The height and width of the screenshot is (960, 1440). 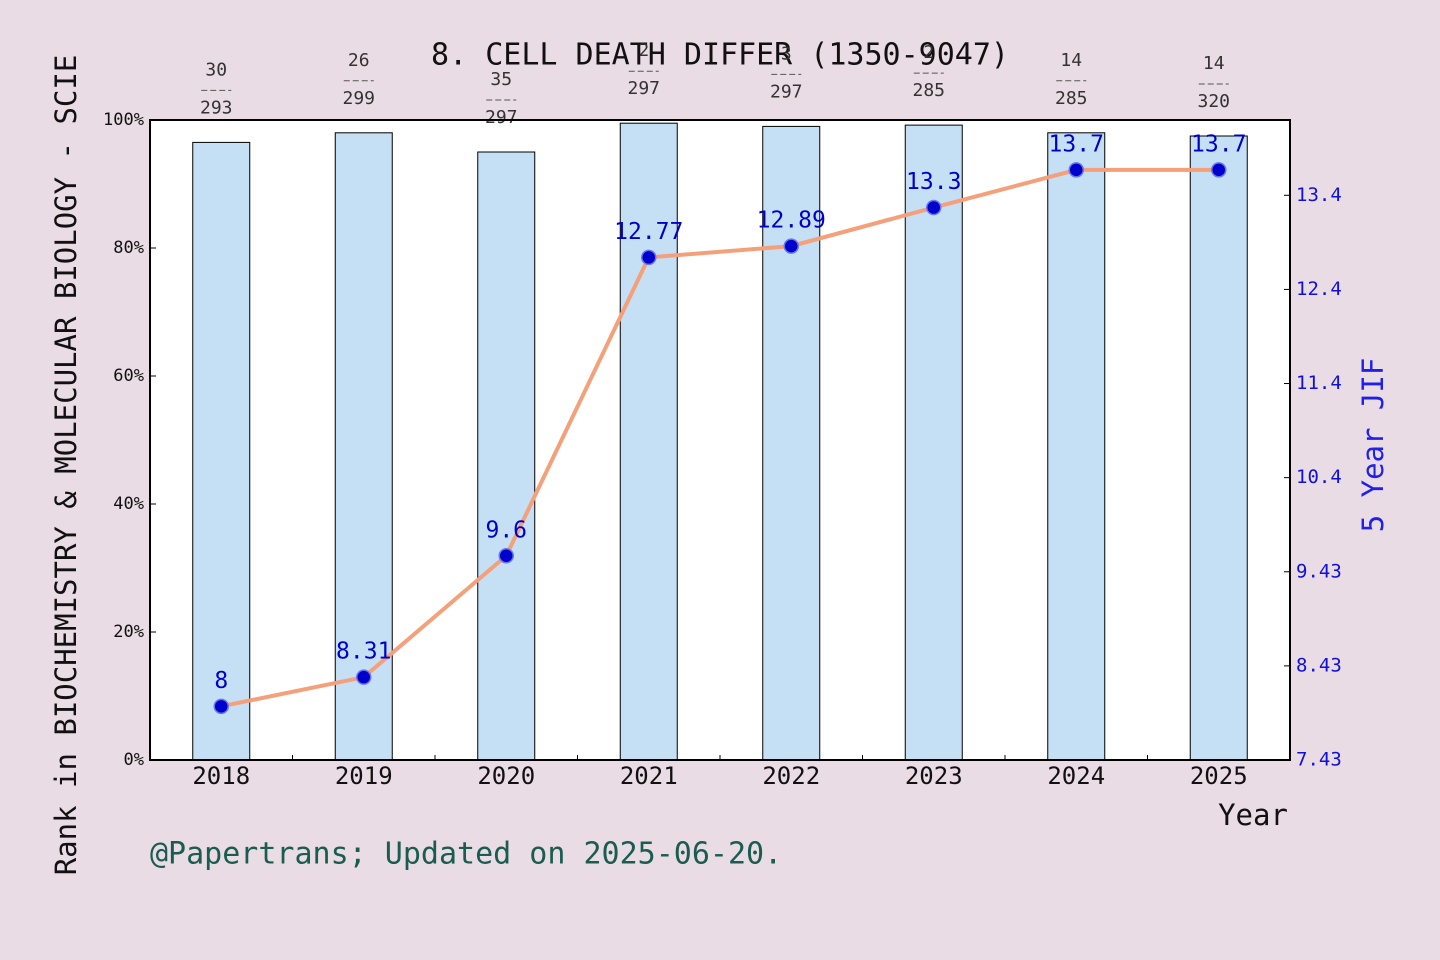 What do you see at coordinates (134, 760) in the screenshot?
I see `y-tick-label: 0%` at bounding box center [134, 760].